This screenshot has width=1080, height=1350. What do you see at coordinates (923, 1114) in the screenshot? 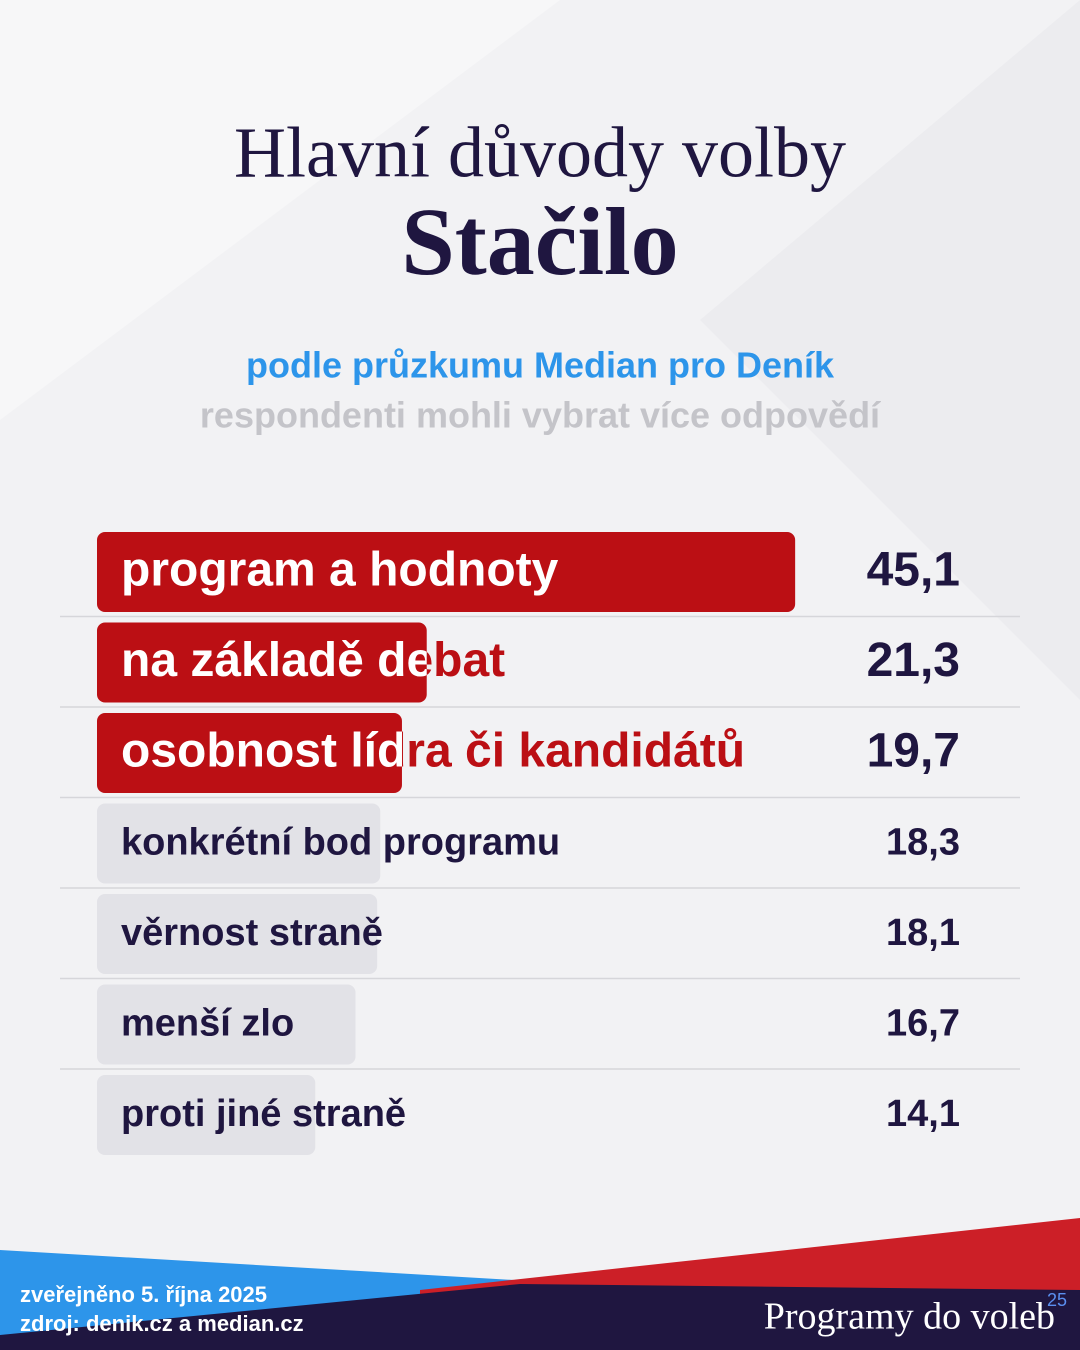
I see `value-label: 14,1` at bounding box center [923, 1114].